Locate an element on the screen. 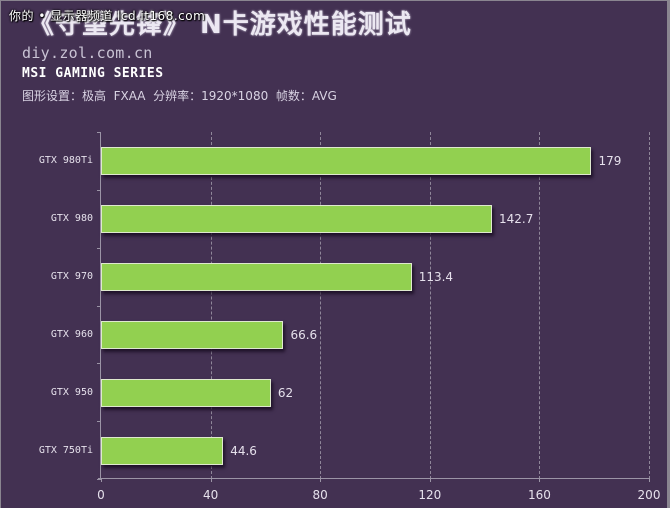  category-label: GTX 980Ti is located at coordinates (65, 161).